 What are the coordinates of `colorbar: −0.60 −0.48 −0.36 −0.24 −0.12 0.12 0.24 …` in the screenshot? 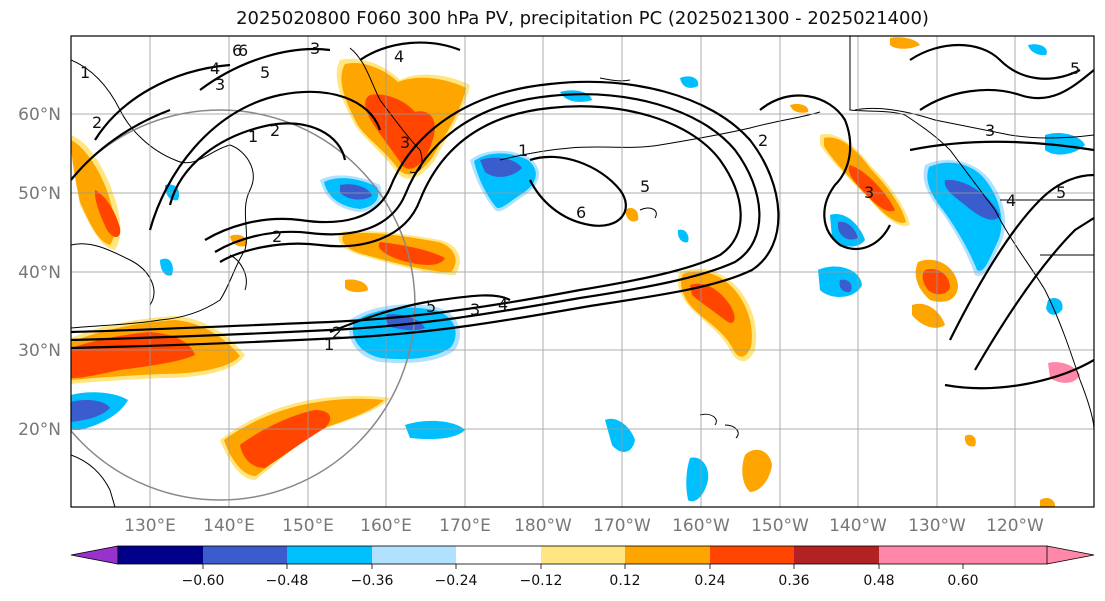 It's located at (582, 567).